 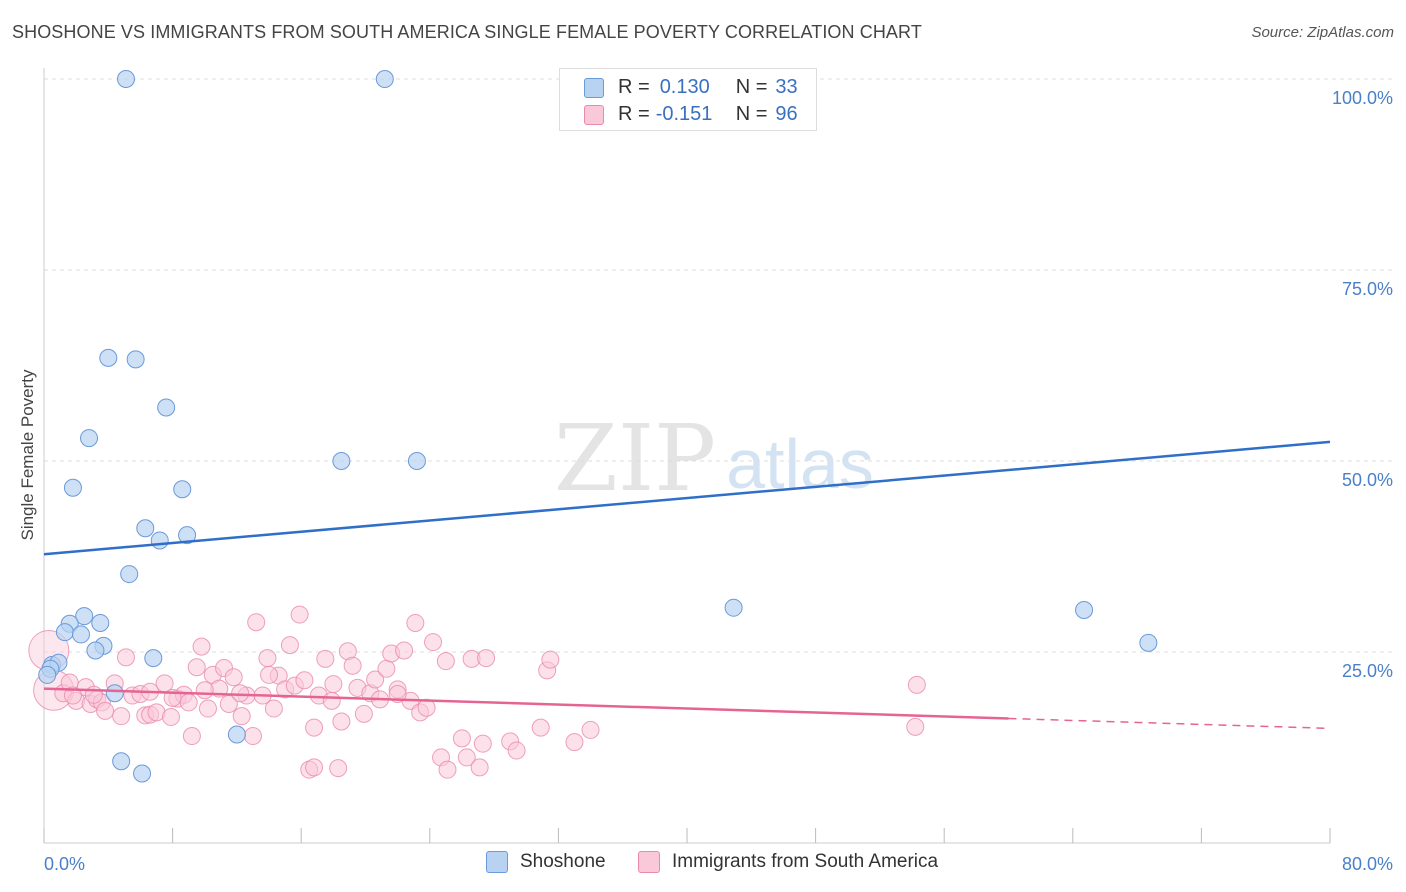 What do you see at coordinates (786, 113) in the screenshot?
I see `legend-n-value-immigrants: 96` at bounding box center [786, 113].